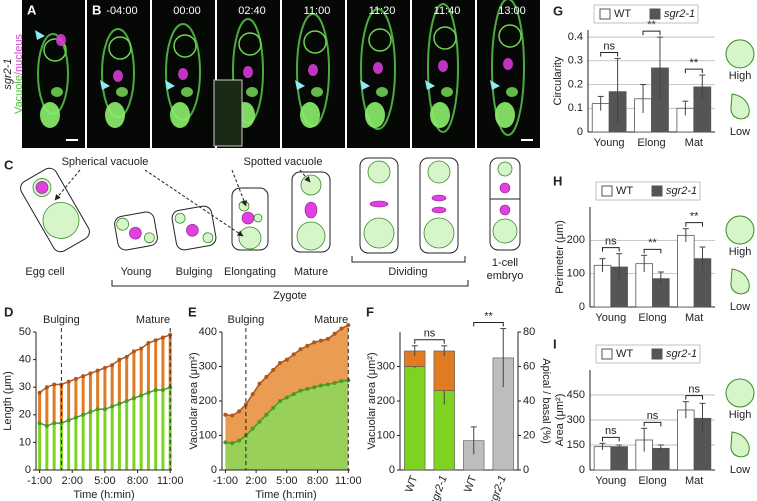 The height and width of the screenshot is (501, 757). What do you see at coordinates (194, 272) in the screenshot?
I see `stage-label: Bulging` at bounding box center [194, 272].